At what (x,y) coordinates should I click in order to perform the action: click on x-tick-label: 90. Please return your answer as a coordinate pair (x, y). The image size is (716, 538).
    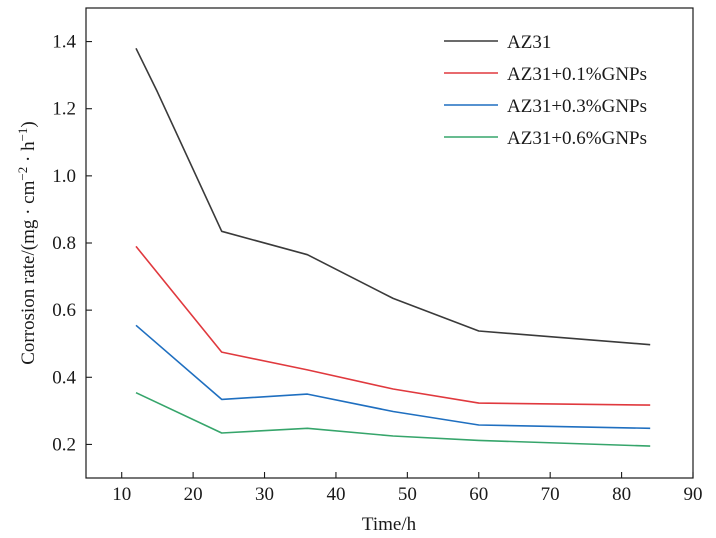
    Looking at the image, I should click on (693, 494).